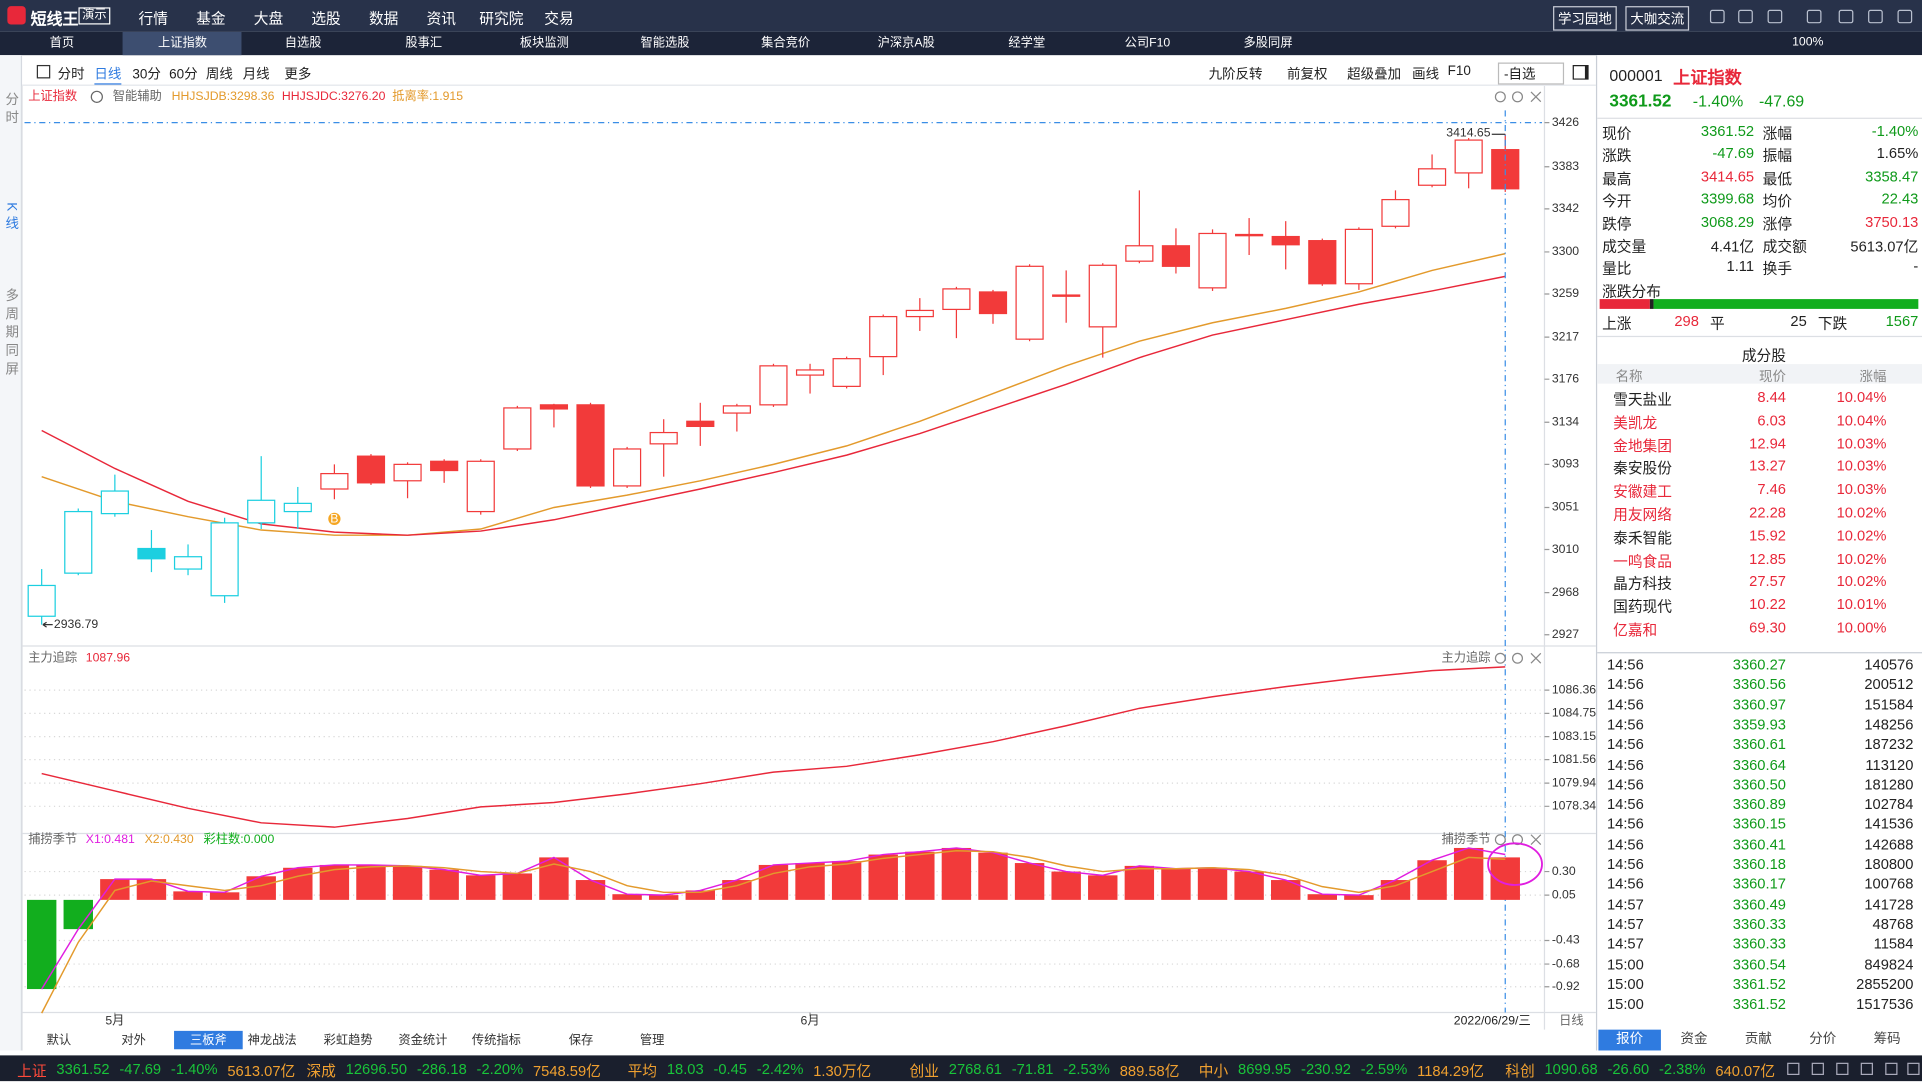 The image size is (1922, 1082). I want to click on stock-name: 一鸣食品, so click(1642, 561).